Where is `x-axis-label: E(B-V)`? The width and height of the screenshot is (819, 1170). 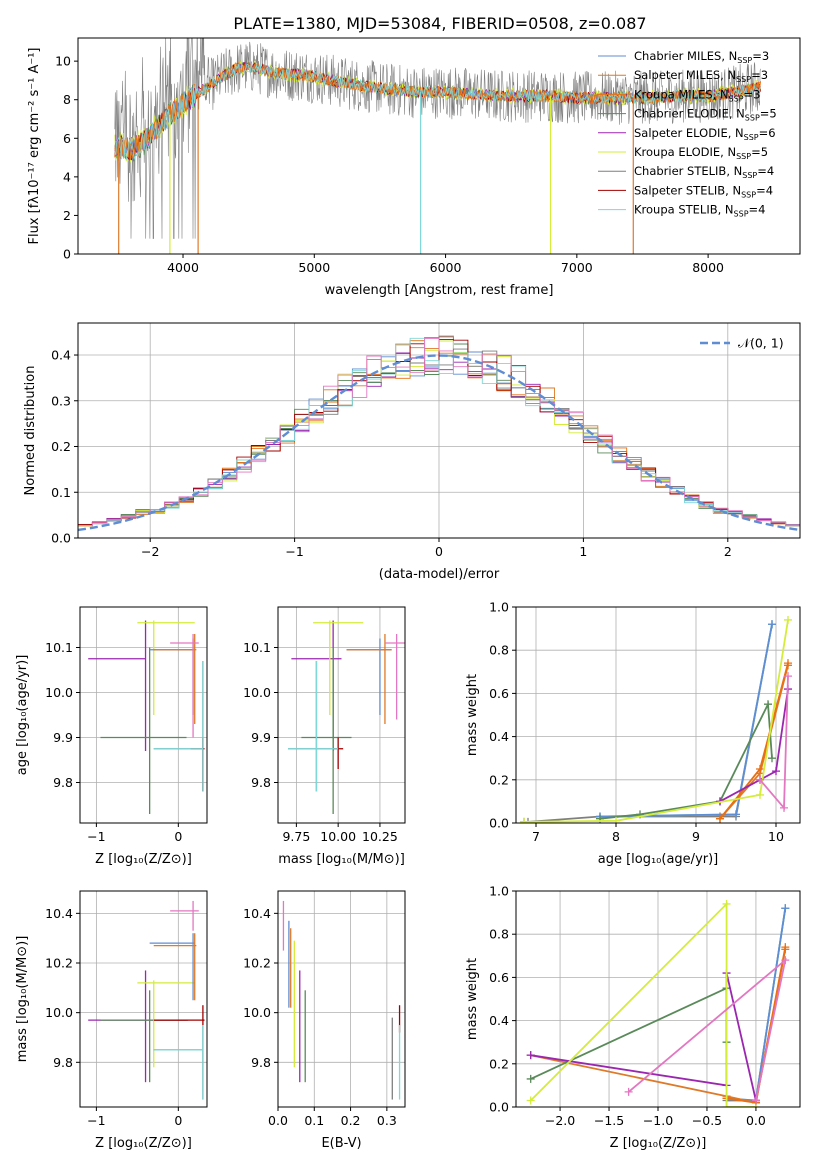
x-axis-label: E(B-V) is located at coordinates (341, 1143).